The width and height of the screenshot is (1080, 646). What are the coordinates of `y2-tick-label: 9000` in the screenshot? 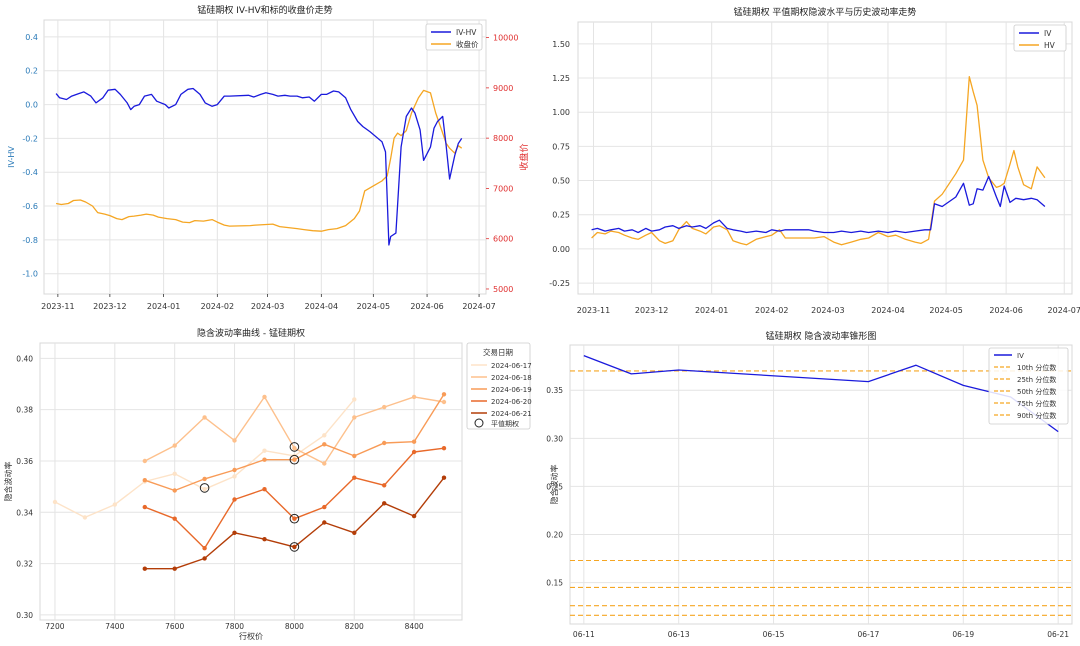 It's located at (503, 88).